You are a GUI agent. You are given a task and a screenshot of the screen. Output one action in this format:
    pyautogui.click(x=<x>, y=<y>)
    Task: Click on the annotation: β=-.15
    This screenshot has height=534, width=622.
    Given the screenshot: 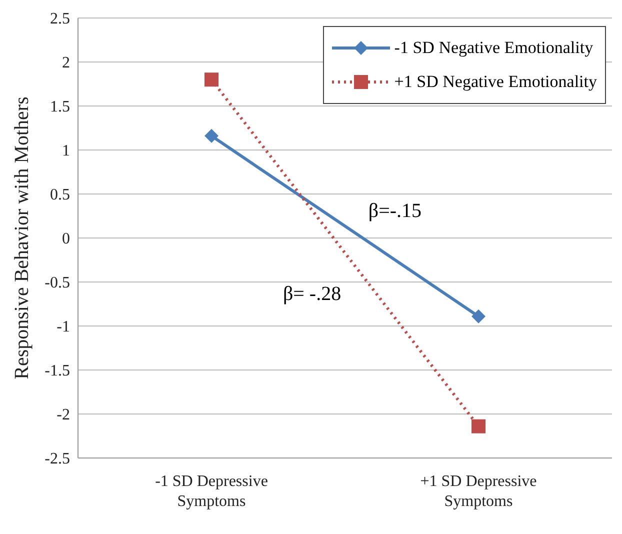 What is the action you would take?
    pyautogui.click(x=395, y=211)
    